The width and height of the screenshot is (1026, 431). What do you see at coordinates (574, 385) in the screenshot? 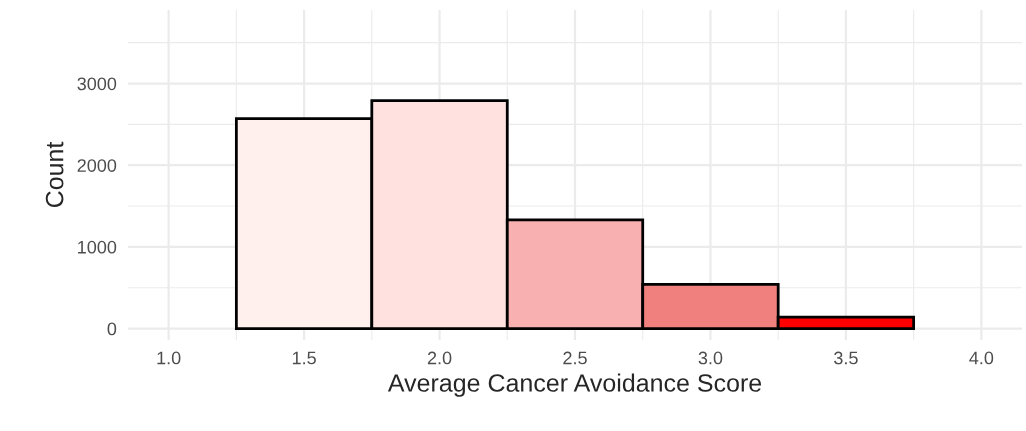
I see `x-axis-title: Average Cancer Avoidance Score` at bounding box center [574, 385].